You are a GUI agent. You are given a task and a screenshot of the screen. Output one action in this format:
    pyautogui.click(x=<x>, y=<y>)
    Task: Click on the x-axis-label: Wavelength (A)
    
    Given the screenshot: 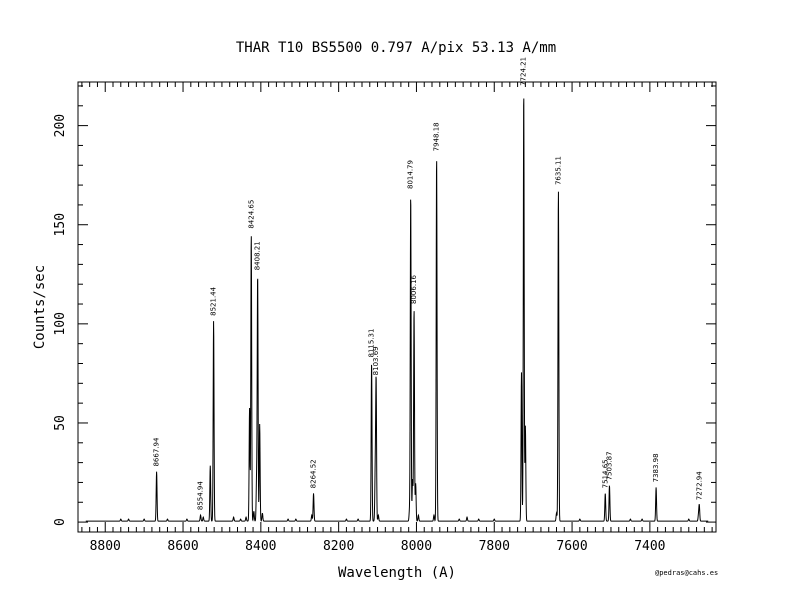 What is the action you would take?
    pyautogui.click(x=397, y=573)
    